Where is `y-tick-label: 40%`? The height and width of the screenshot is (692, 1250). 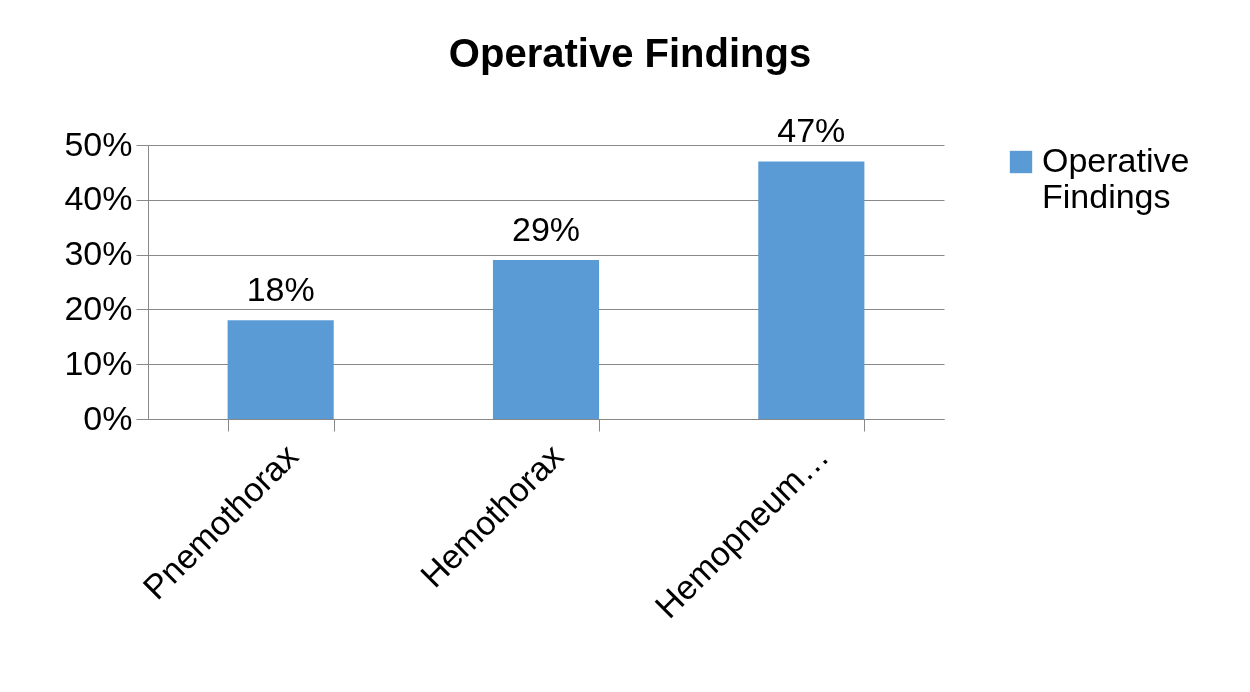
y-tick-label: 40% is located at coordinates (98, 198).